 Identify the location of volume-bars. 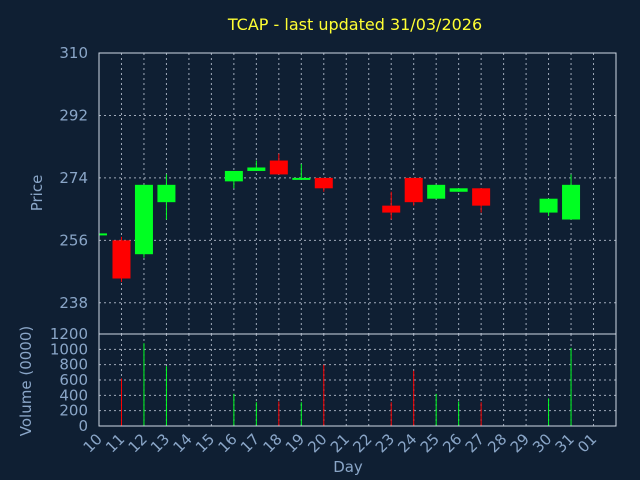
(346, 384).